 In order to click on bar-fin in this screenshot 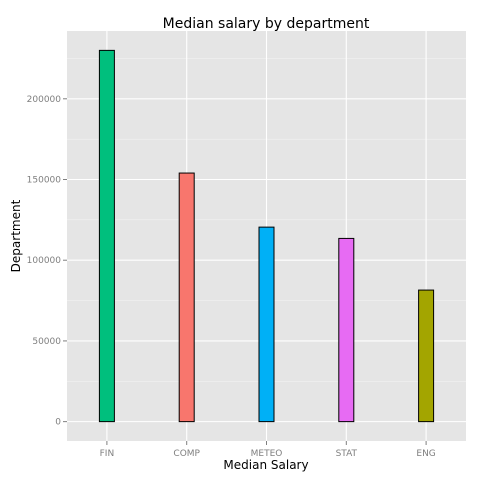, I will do `click(106, 236)`.